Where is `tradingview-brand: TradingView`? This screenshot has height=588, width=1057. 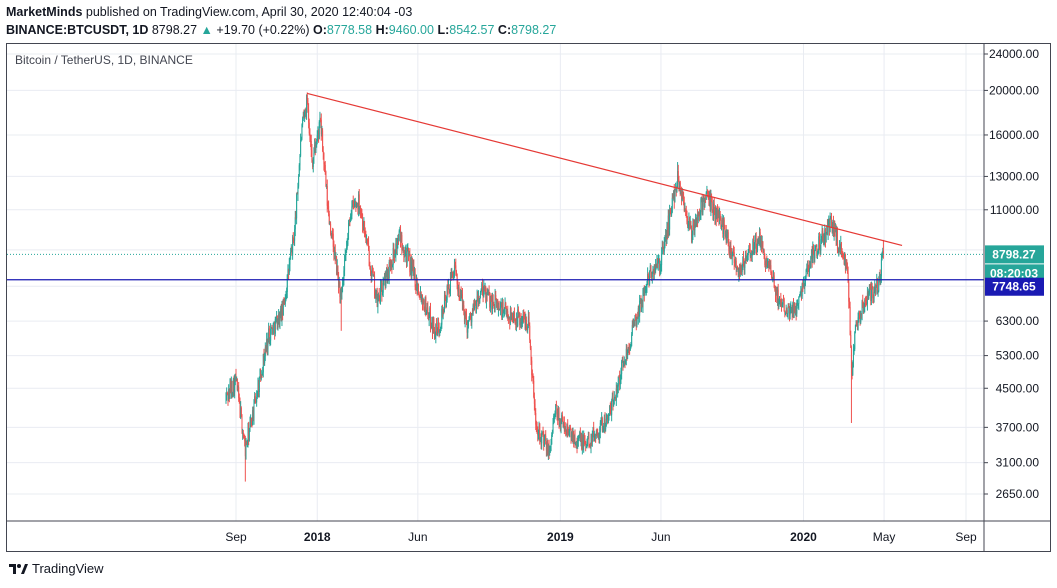 tradingview-brand: TradingView is located at coordinates (68, 568).